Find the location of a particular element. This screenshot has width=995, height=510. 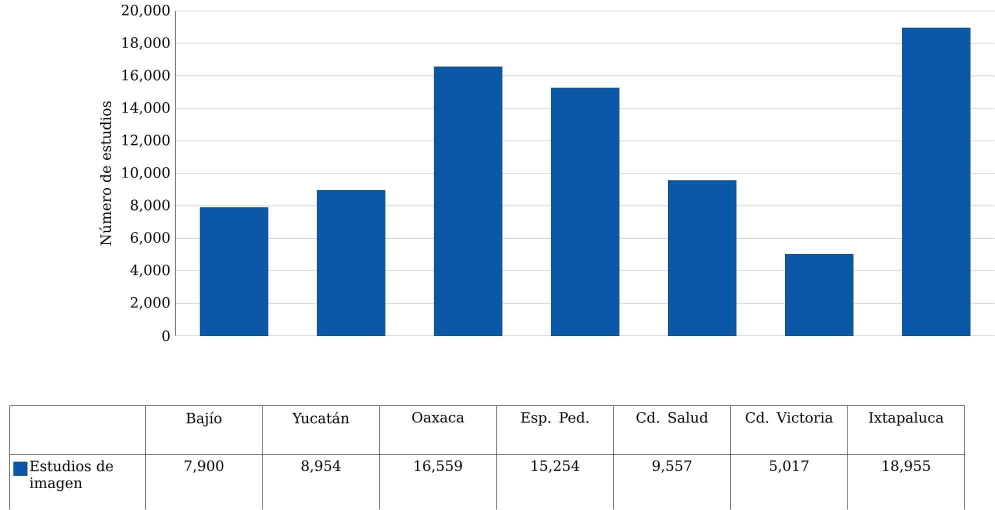

legend-label: Estudios de imagen is located at coordinates (71, 476).